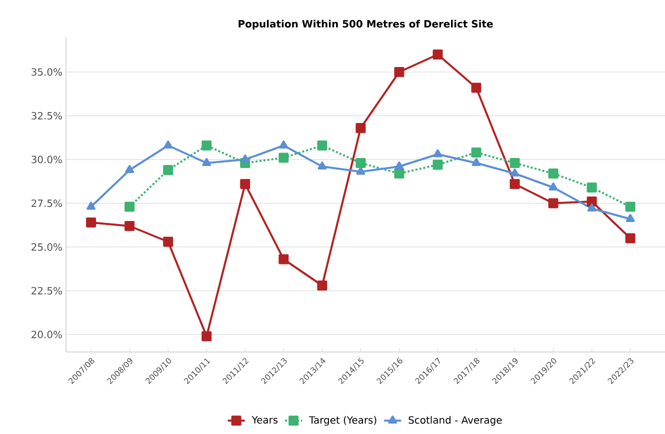 The width and height of the screenshot is (665, 434). I want to click on legend-label: Years, so click(265, 420).